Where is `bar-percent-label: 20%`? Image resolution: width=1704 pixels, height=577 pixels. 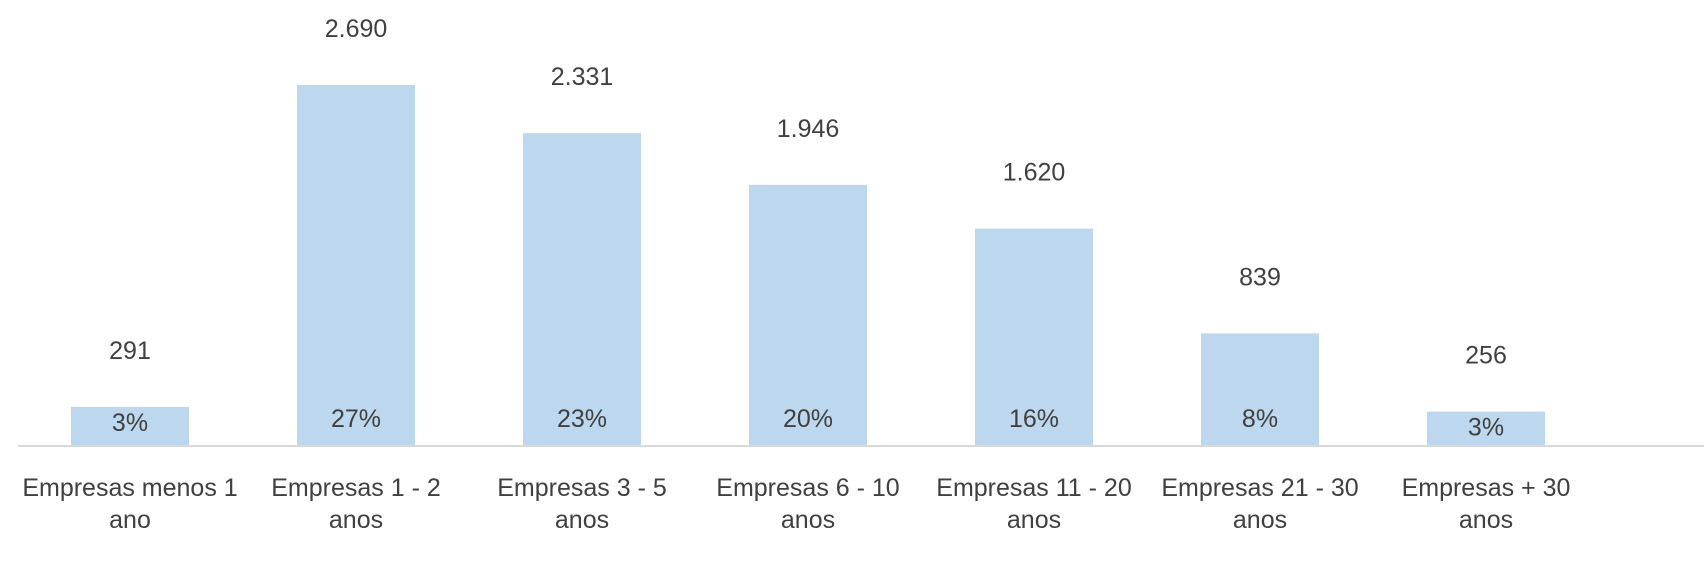 bar-percent-label: 20% is located at coordinates (808, 419).